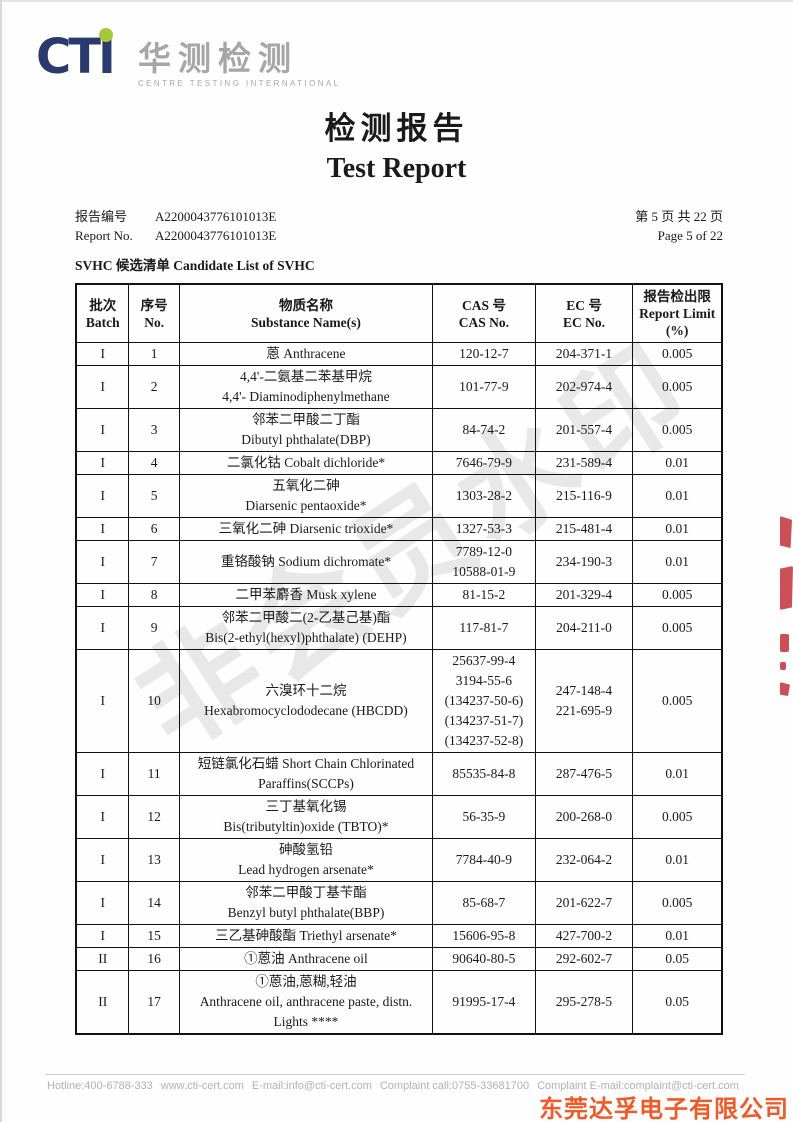 The width and height of the screenshot is (793, 1122). What do you see at coordinates (584, 936) in the screenshot?
I see `cell-ec: 427-700-2` at bounding box center [584, 936].